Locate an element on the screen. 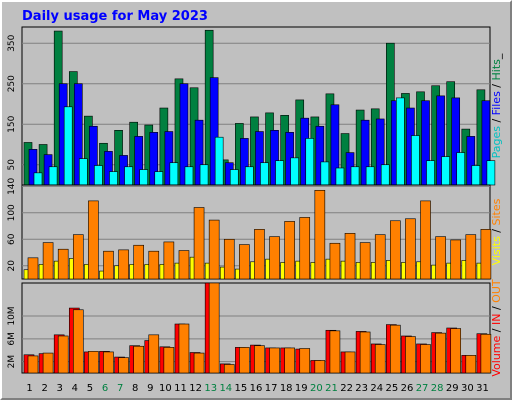 The image size is (512, 400). chart-title: Daily usage for May 2023 is located at coordinates (115, 16).